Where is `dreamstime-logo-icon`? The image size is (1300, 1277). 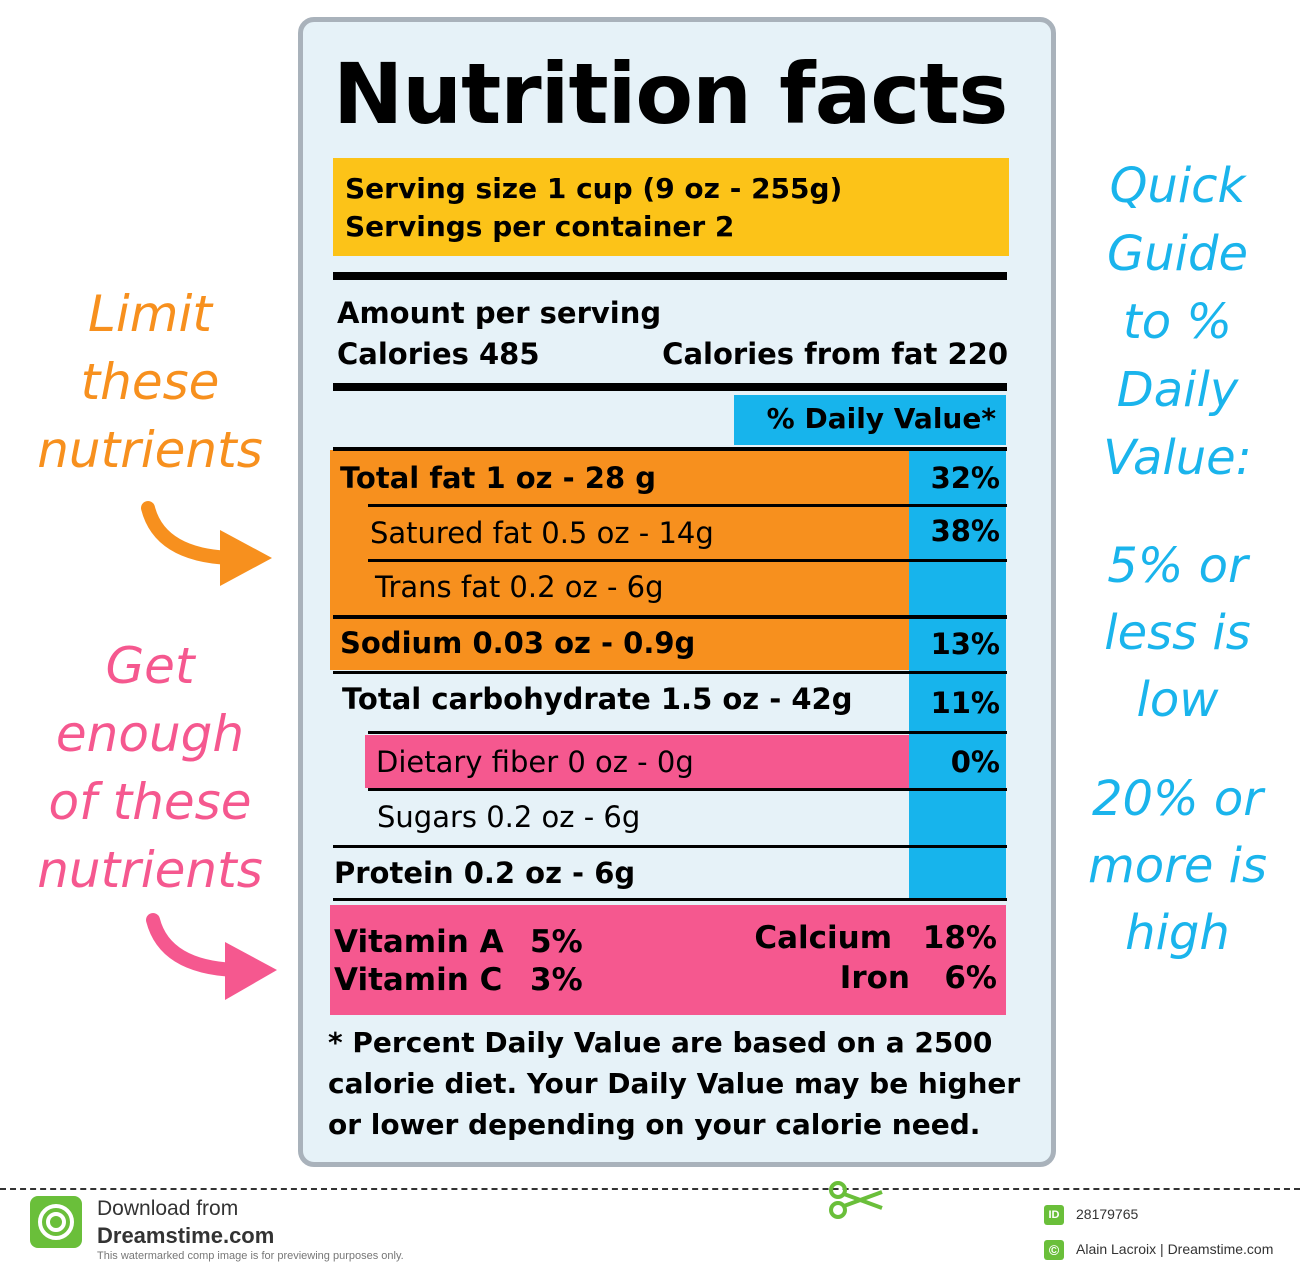
dreamstime-logo-icon is located at coordinates (56, 1222).